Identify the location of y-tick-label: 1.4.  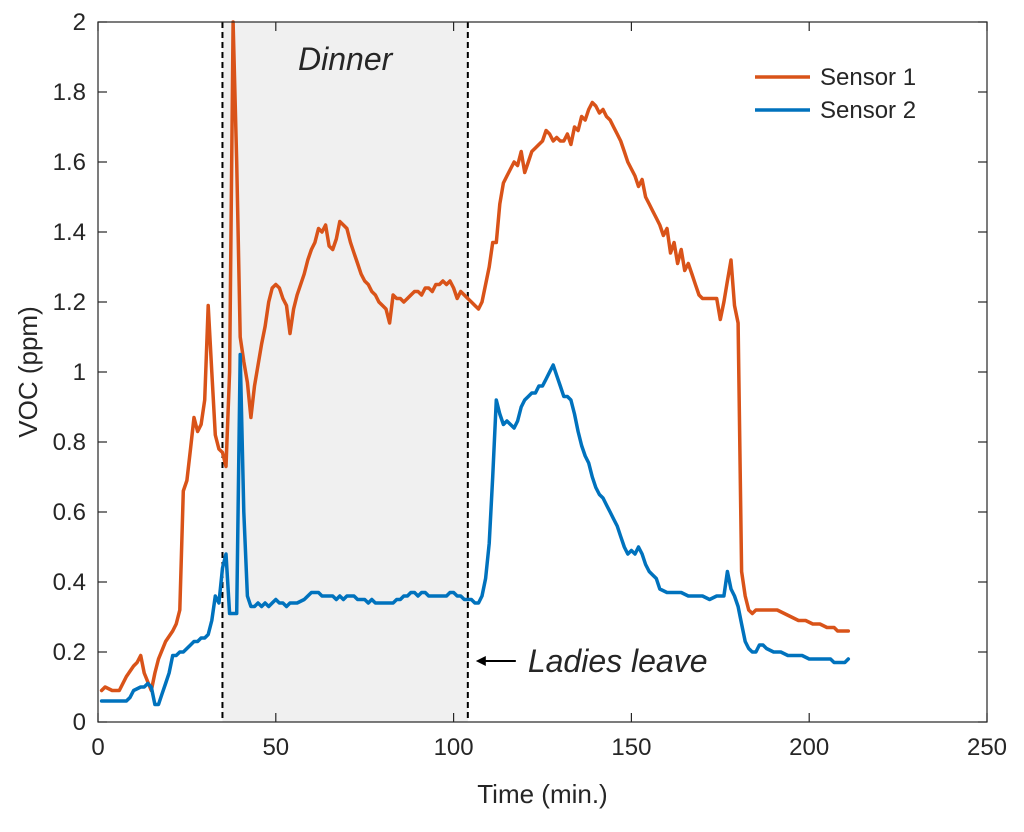
(69, 232).